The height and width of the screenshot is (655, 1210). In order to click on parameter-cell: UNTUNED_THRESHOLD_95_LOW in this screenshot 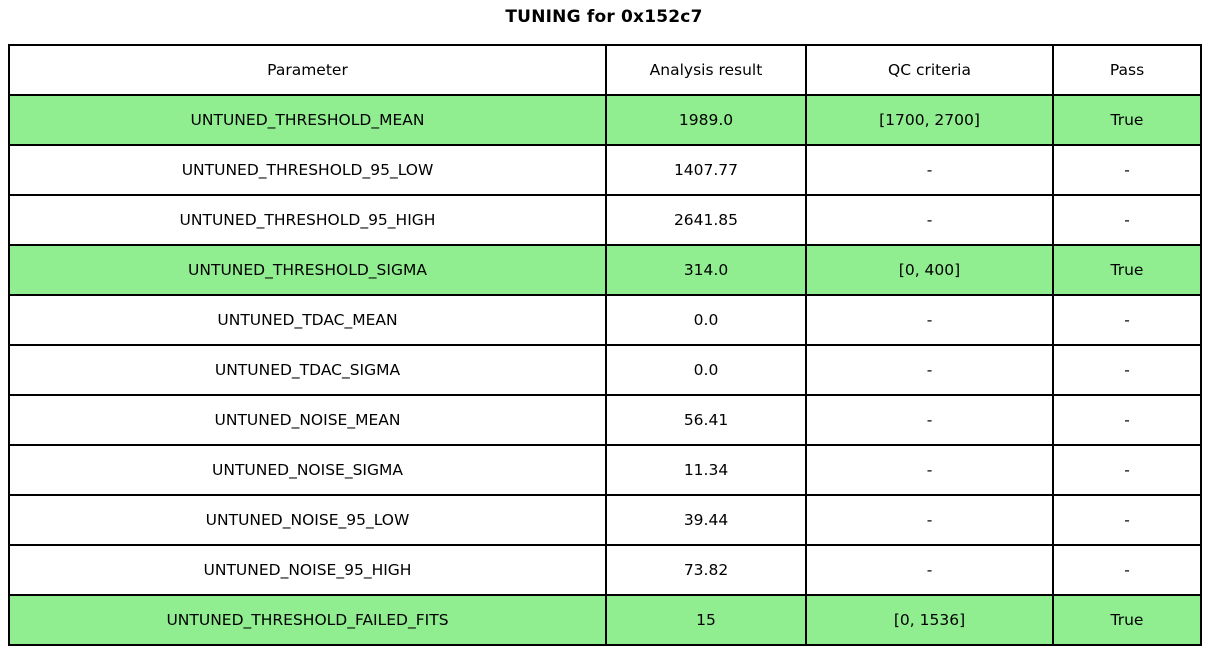, I will do `click(307, 170)`.